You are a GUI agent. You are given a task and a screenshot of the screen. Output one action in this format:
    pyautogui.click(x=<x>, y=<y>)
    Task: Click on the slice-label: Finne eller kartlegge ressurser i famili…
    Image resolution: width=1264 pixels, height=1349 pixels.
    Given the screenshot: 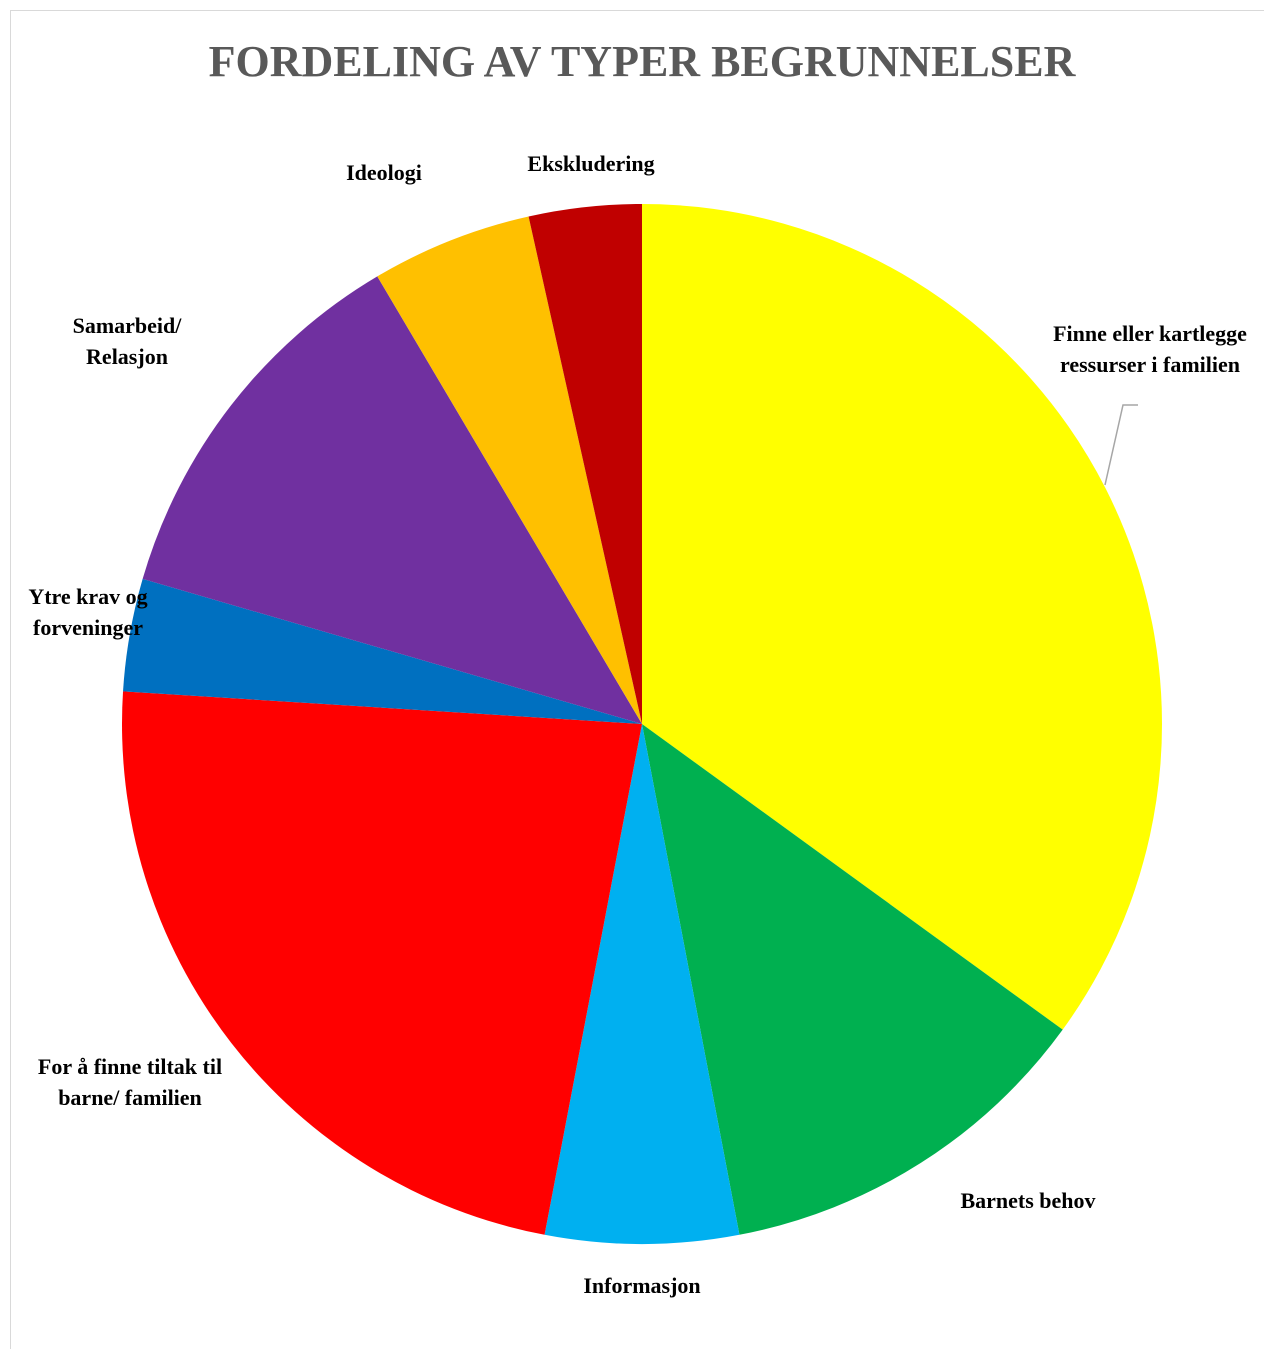 What is the action you would take?
    pyautogui.click(x=1150, y=349)
    